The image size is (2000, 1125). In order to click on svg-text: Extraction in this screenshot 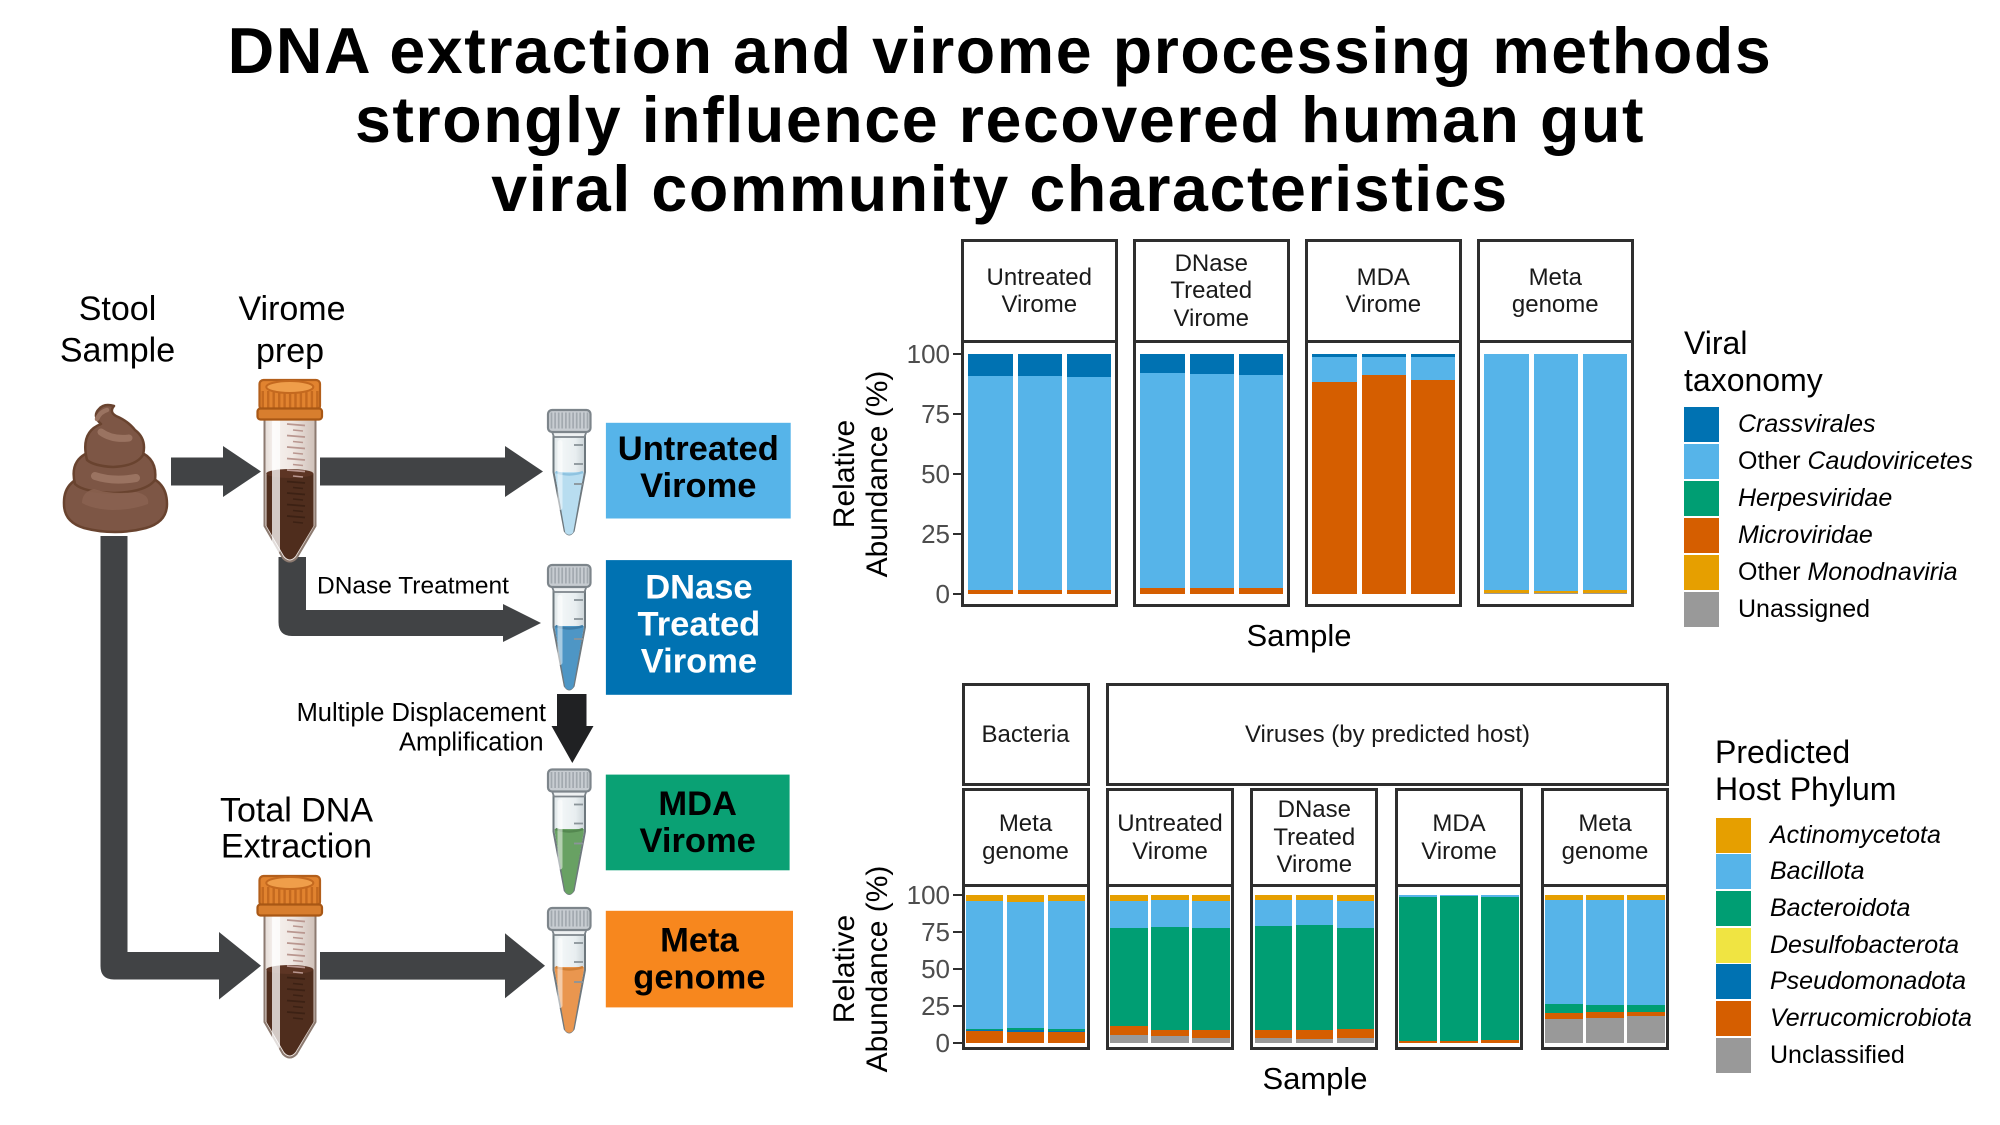, I will do `click(296, 847)`.